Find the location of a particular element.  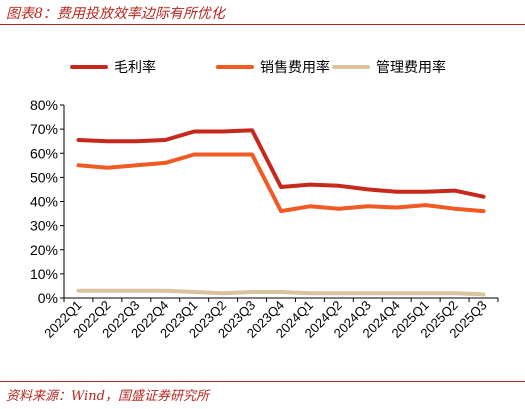

y-tick-label: 40% is located at coordinates (44, 202).